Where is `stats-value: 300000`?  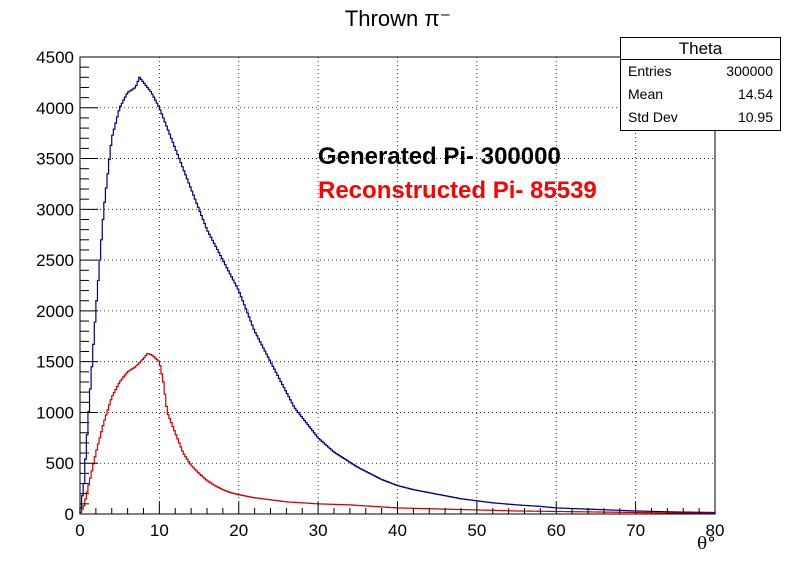
stats-value: 300000 is located at coordinates (749, 71).